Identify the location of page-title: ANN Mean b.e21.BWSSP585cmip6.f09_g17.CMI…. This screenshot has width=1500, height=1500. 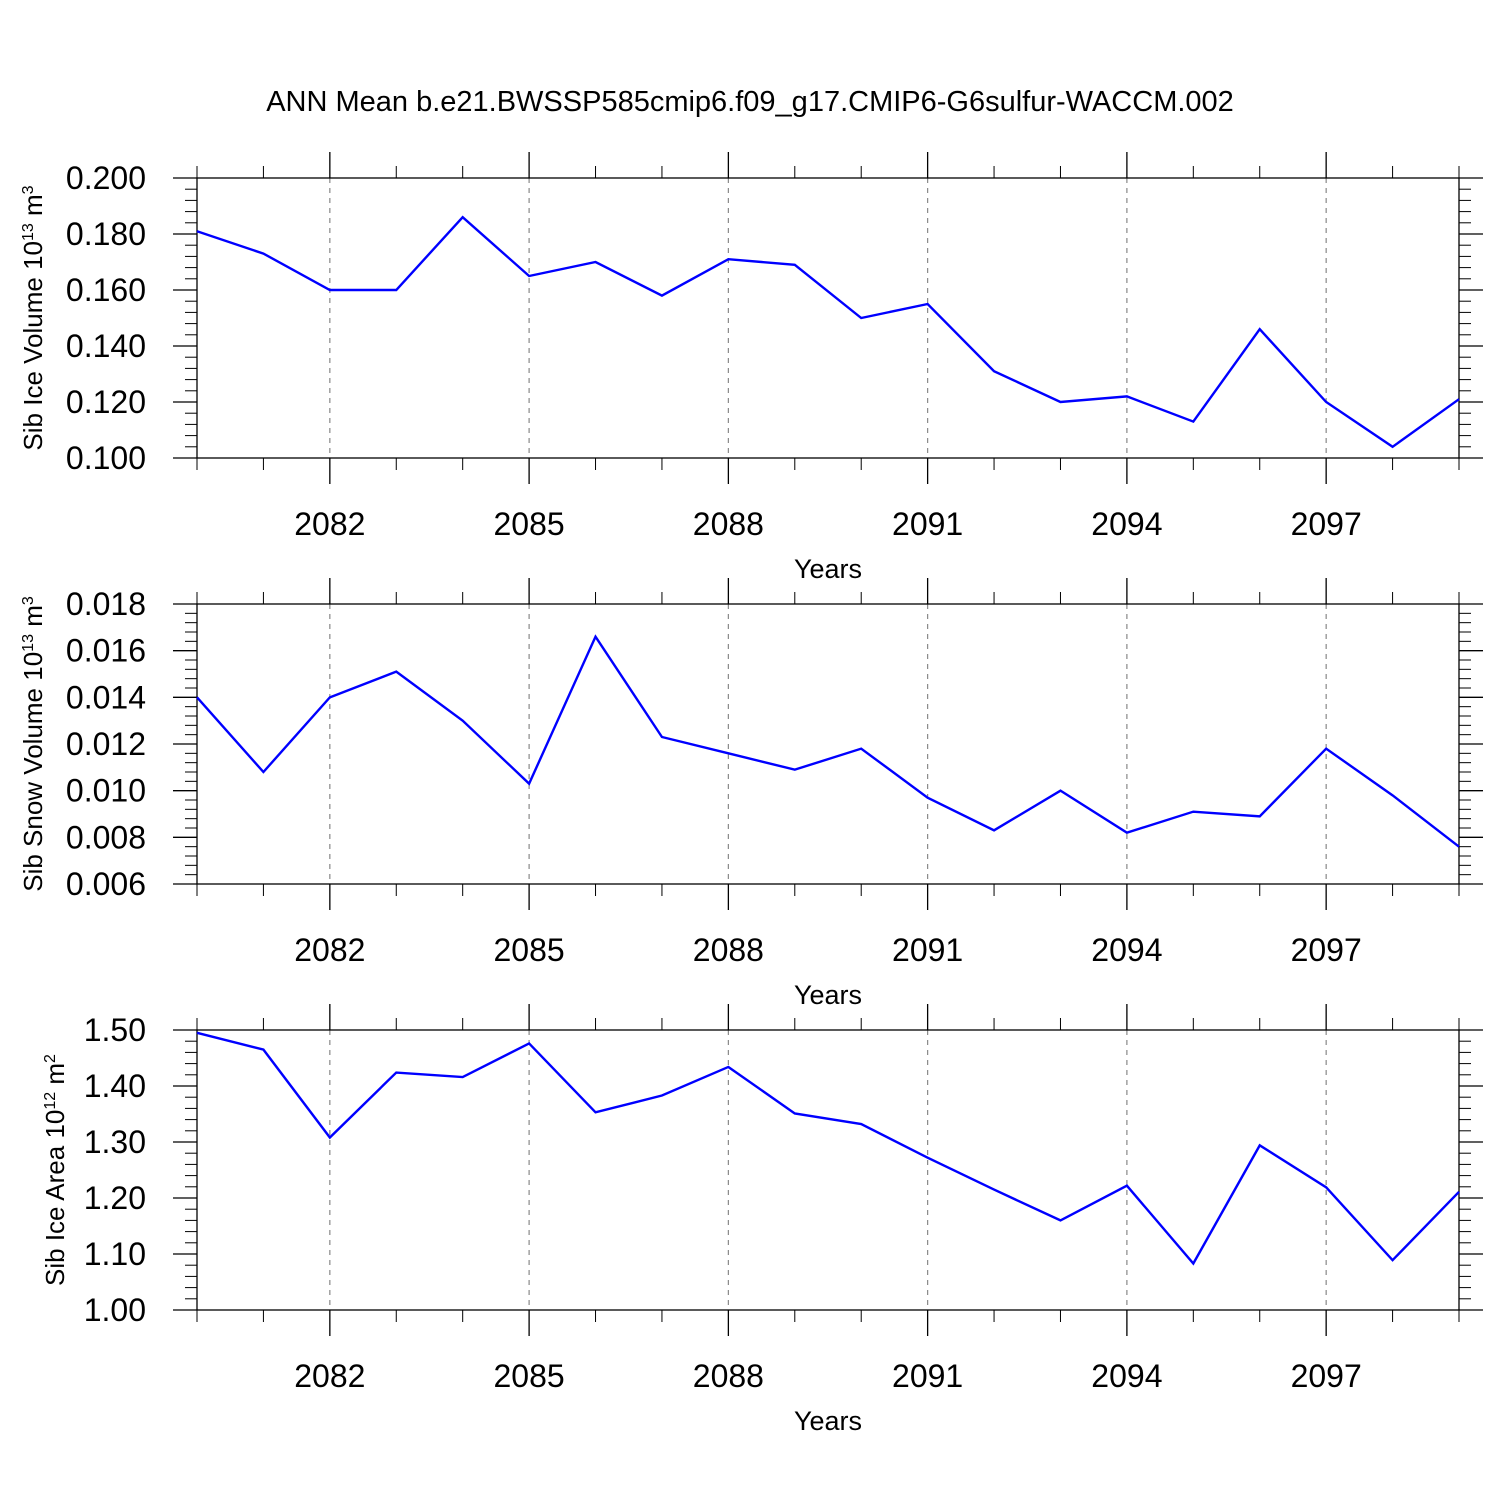
(750, 102).